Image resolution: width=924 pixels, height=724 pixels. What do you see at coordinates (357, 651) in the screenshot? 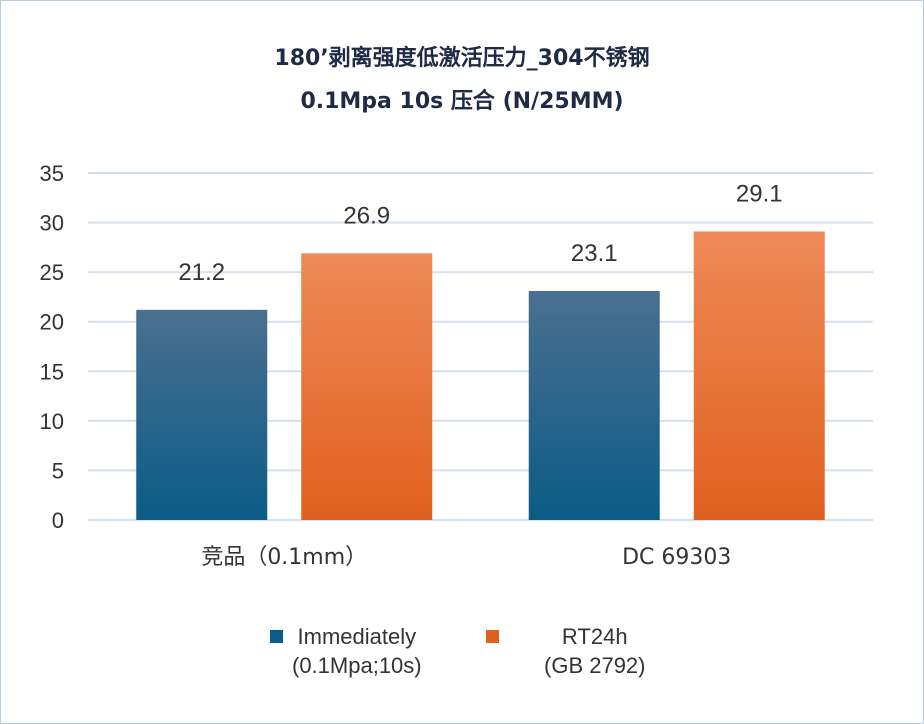
I see `legend-label-series-1: Immediately (0.1Mpa;10s)` at bounding box center [357, 651].